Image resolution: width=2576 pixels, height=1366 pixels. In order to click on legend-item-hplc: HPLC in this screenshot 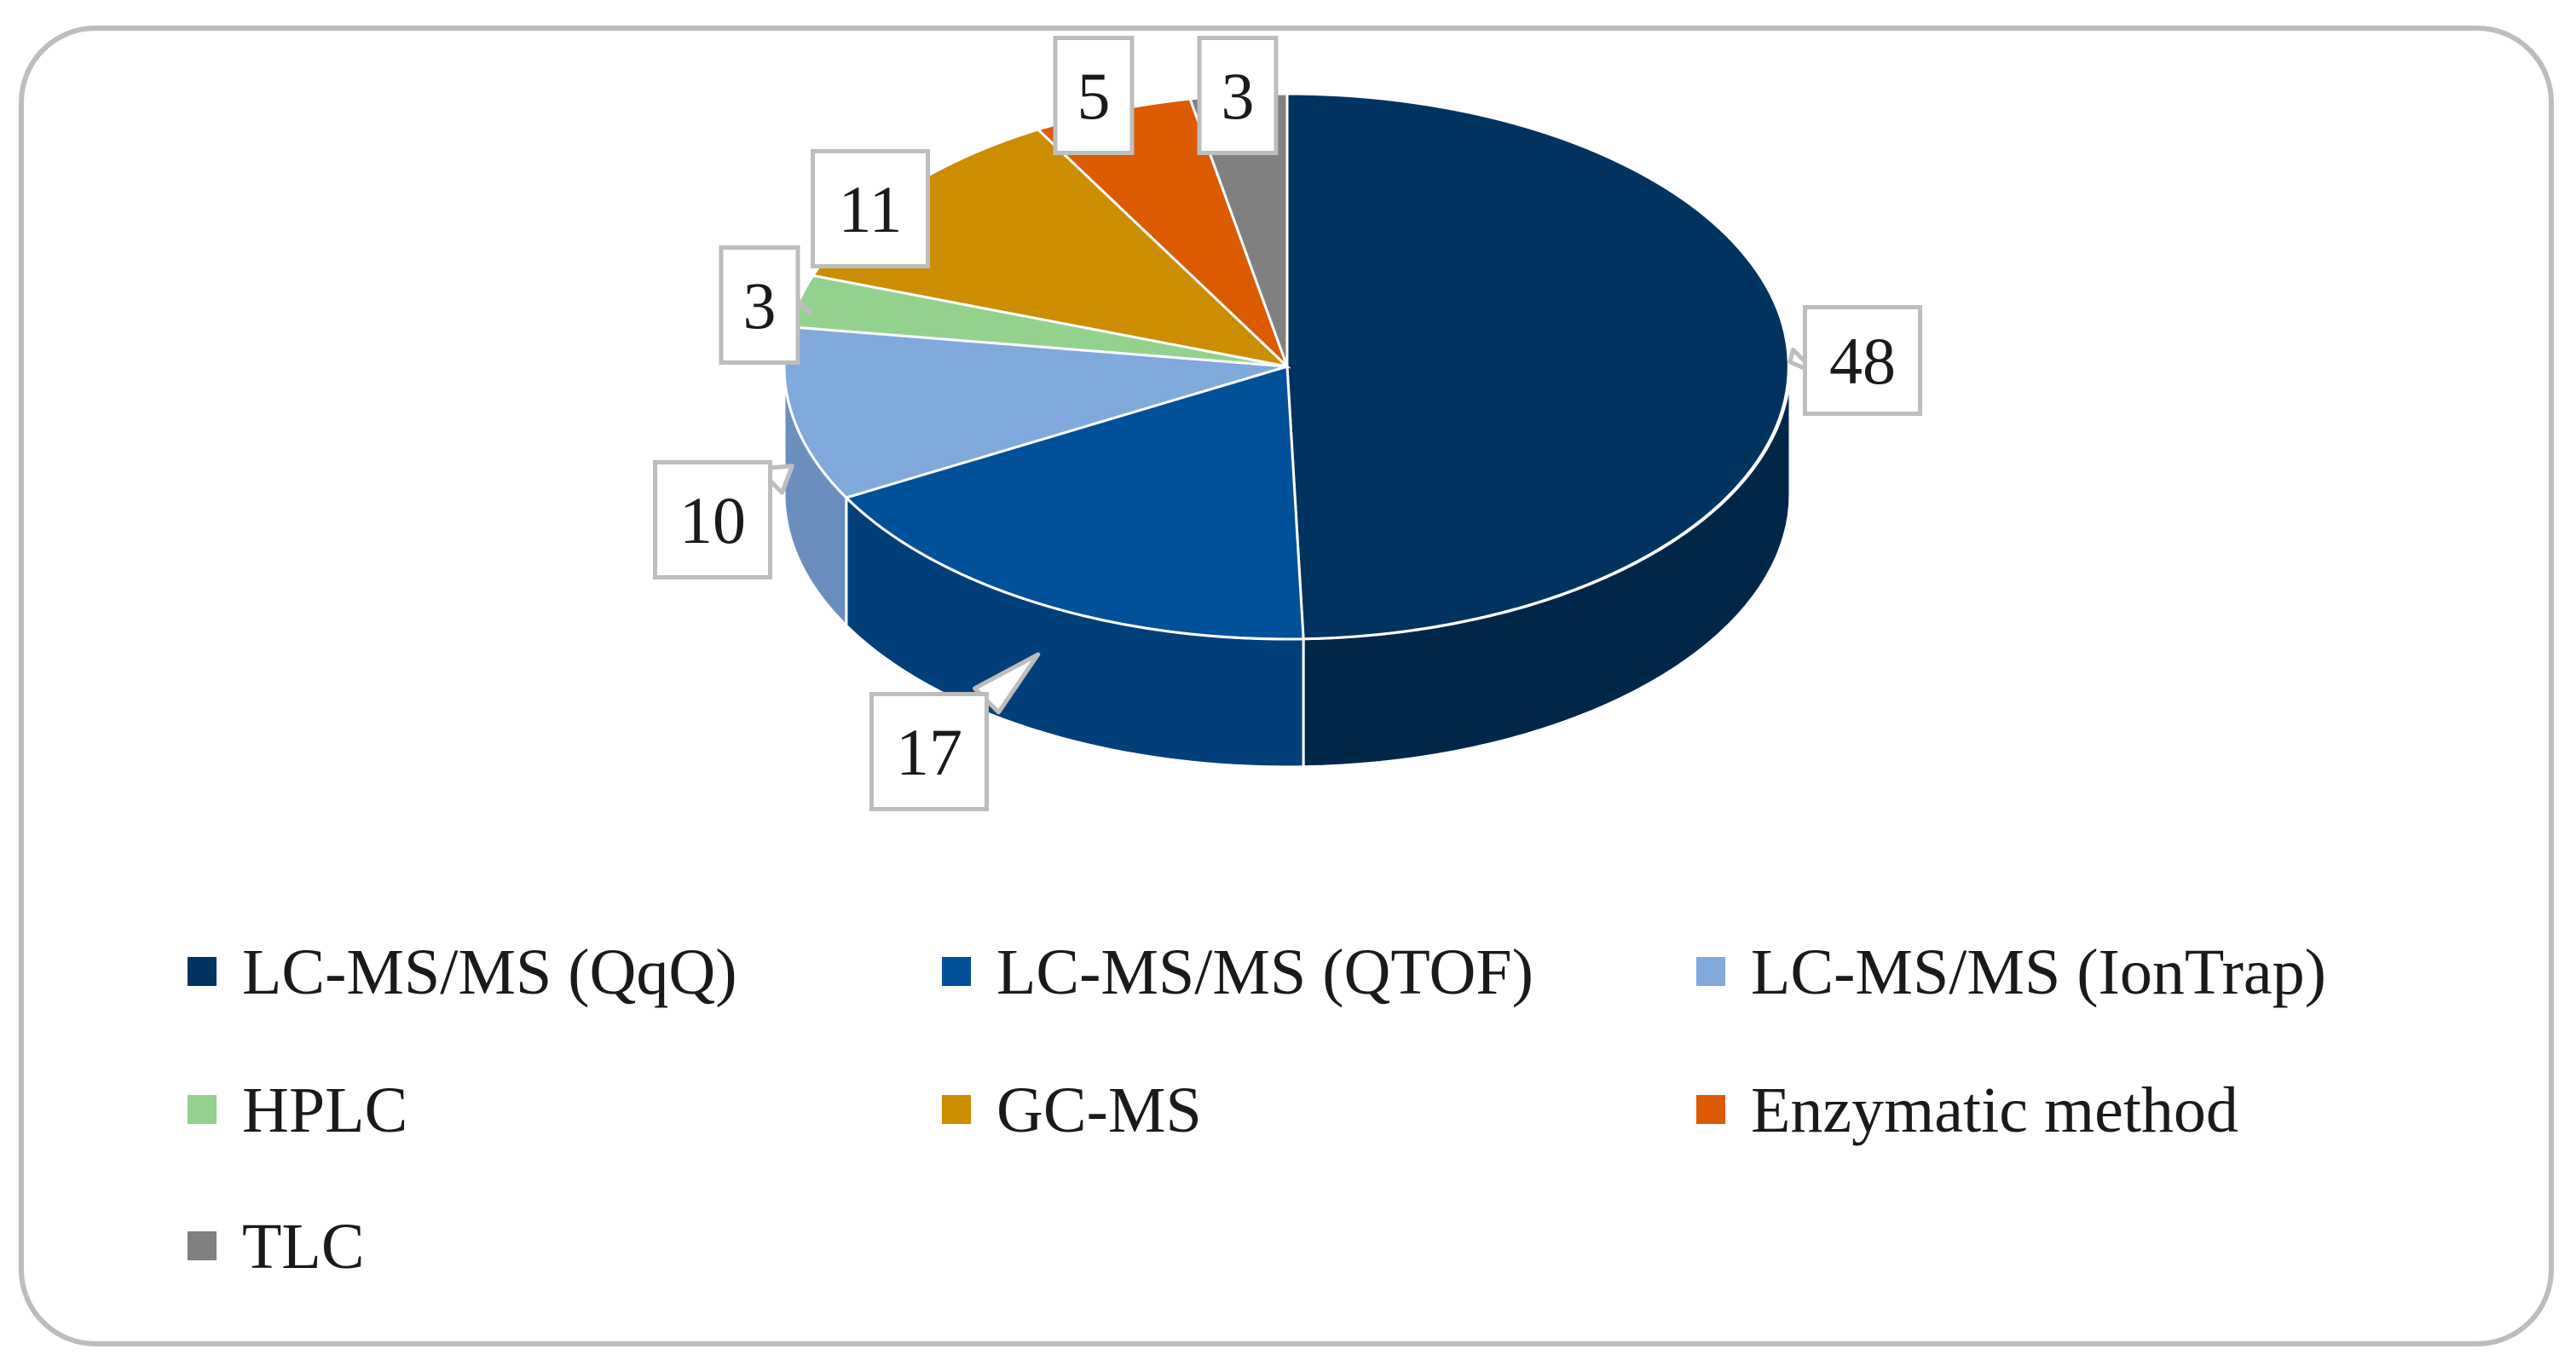, I will do `click(297, 1110)`.